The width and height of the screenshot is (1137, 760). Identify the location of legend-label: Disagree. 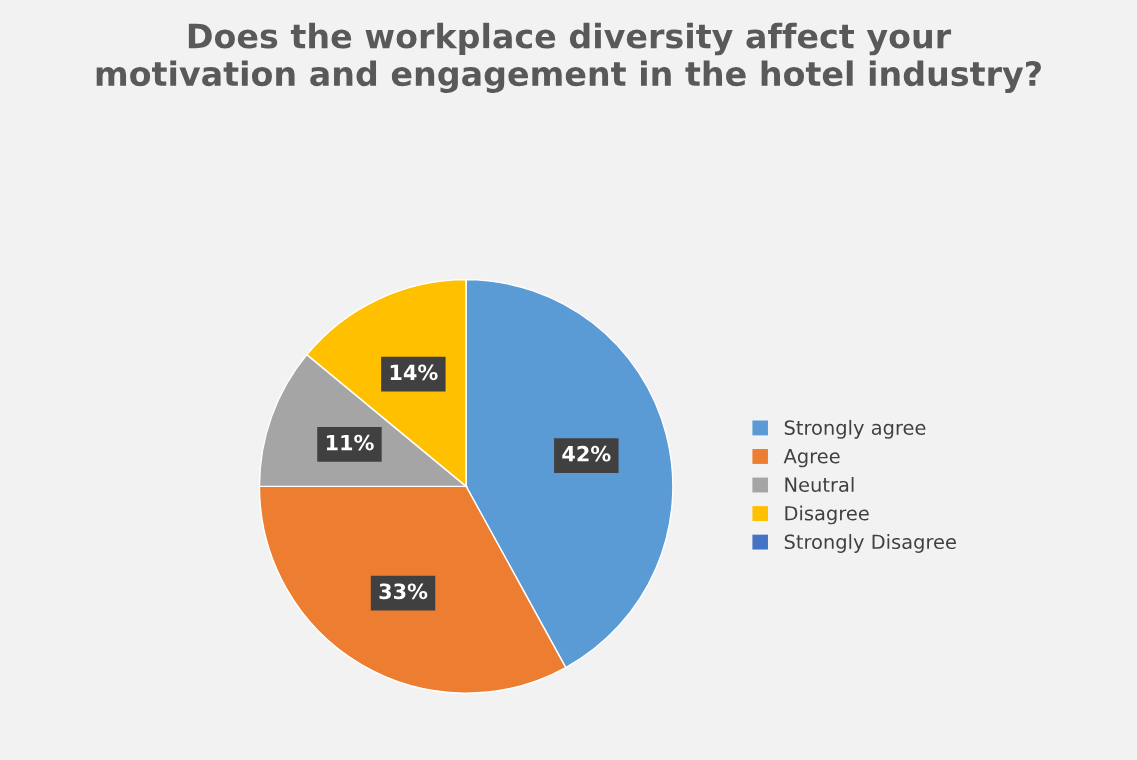
(827, 515).